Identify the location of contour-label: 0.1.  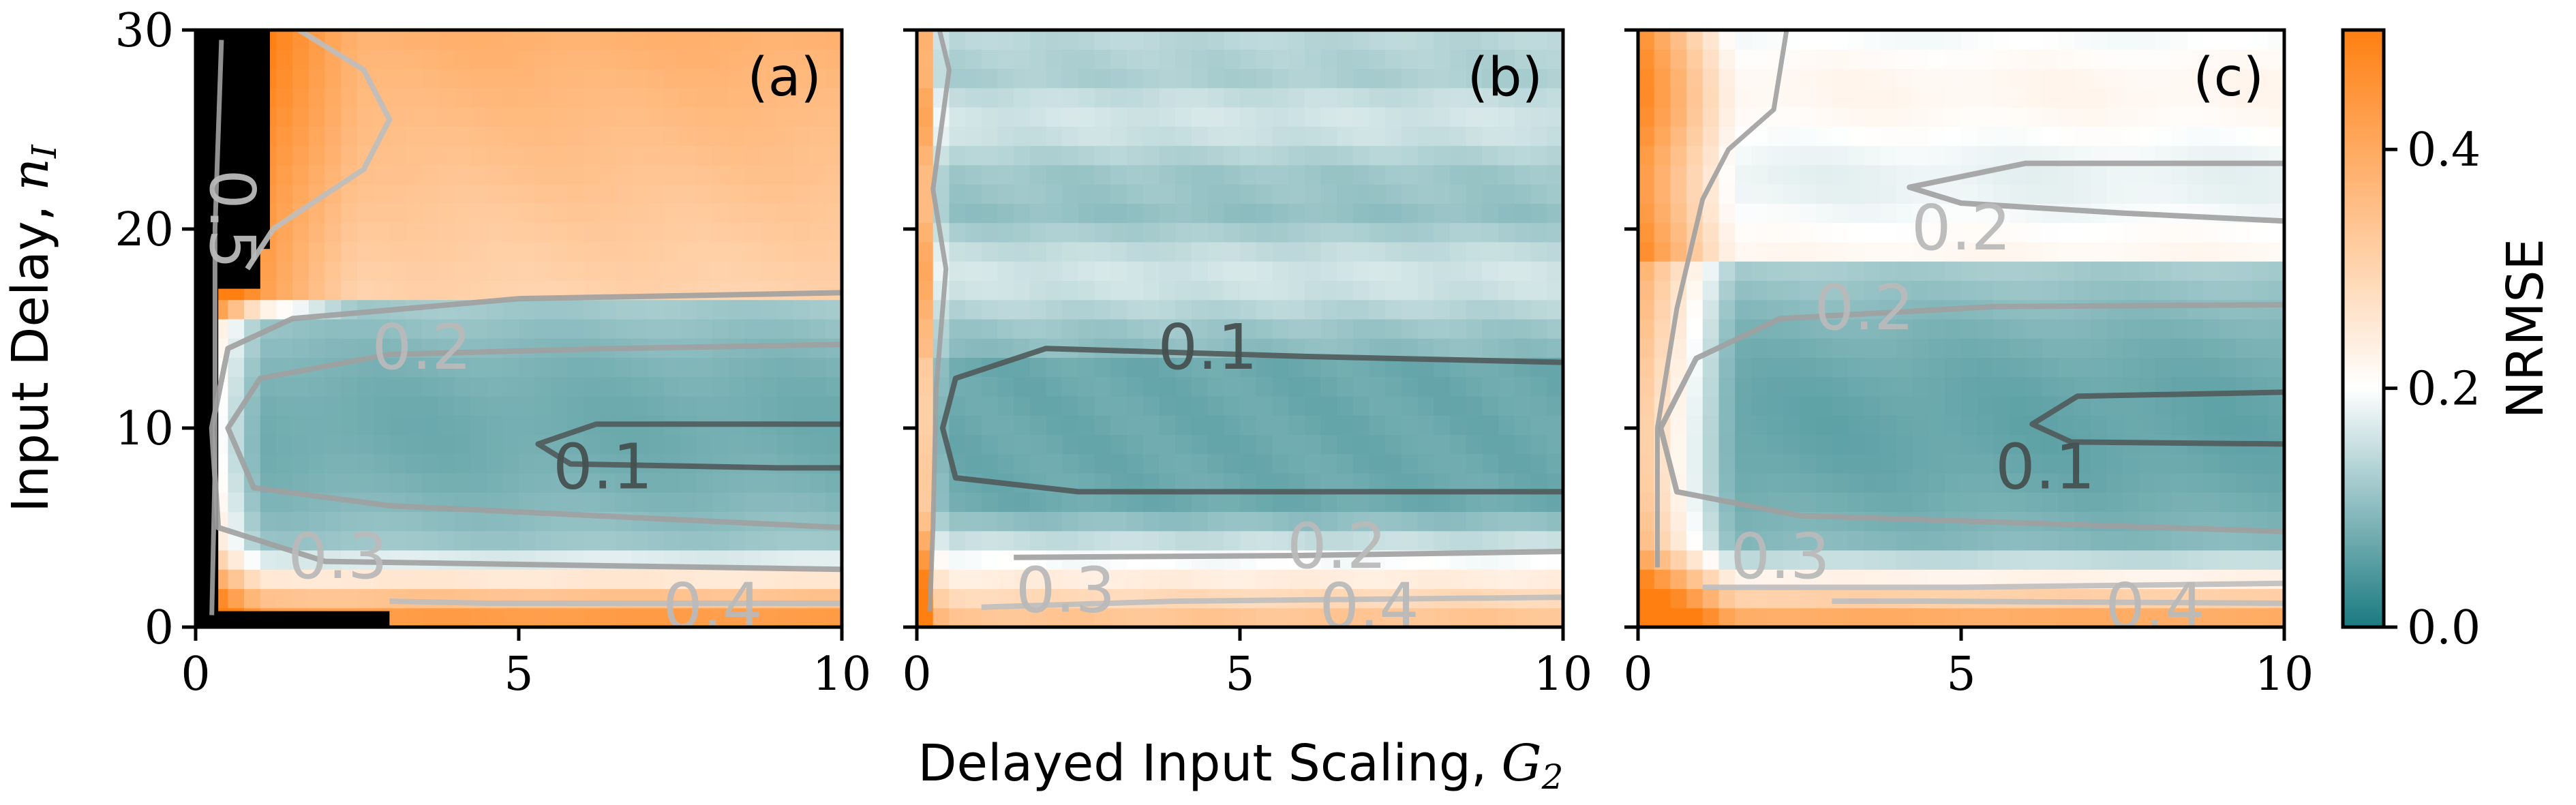
(1207, 347).